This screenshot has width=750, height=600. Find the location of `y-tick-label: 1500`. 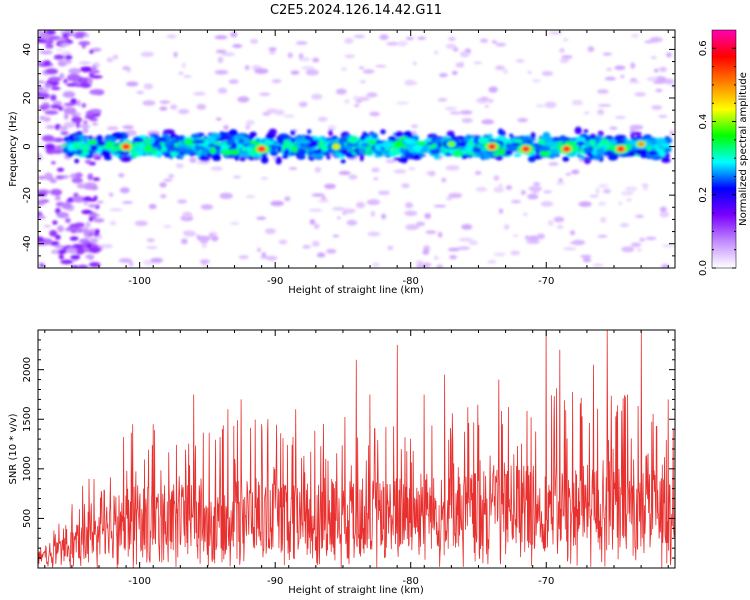

y-tick-label: 1500 is located at coordinates (27, 419).